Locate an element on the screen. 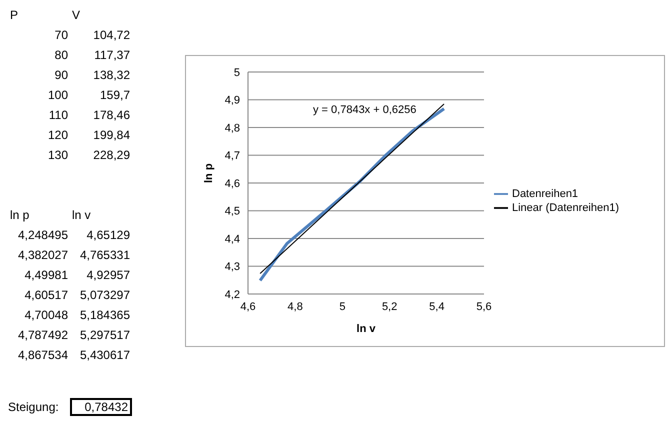 The height and width of the screenshot is (425, 668). text: 159,7 is located at coordinates (114, 95).